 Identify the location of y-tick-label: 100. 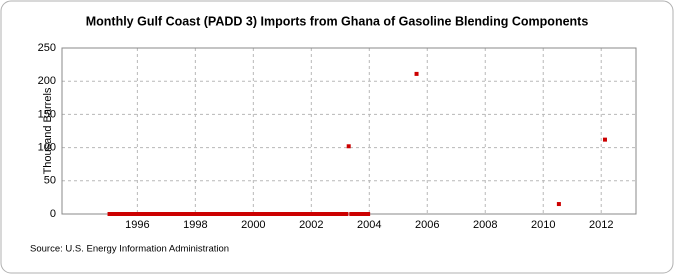
(47, 148).